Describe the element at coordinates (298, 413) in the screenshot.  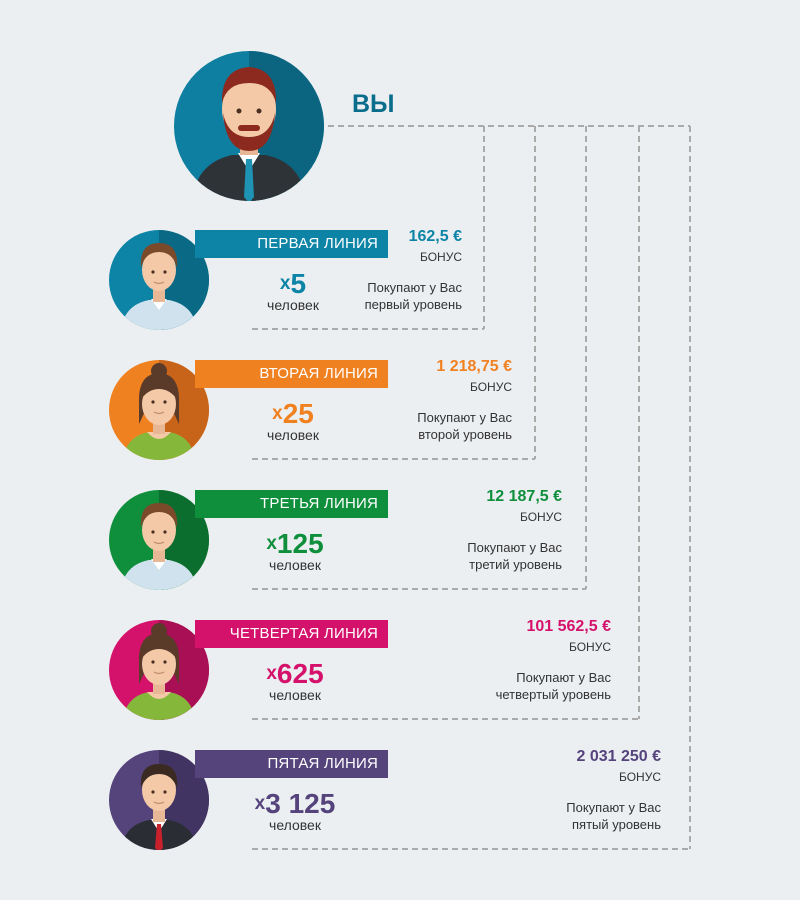
I see `people-count: 25` at that location.